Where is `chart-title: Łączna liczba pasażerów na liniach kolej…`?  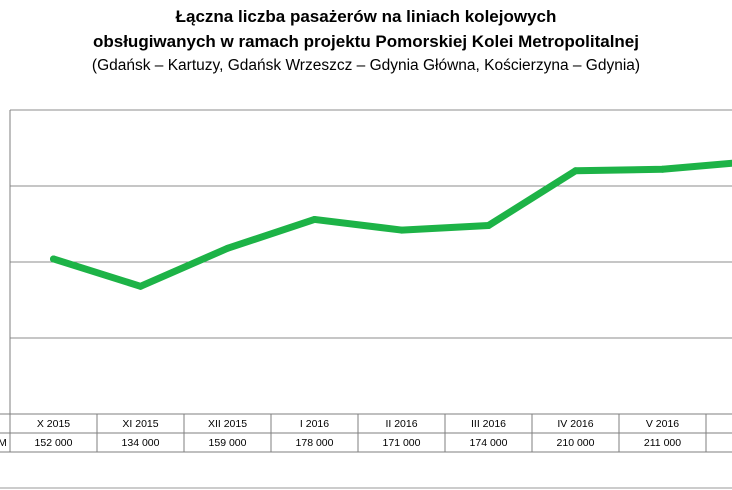 chart-title: Łączna liczba pasażerów na liniach kolej… is located at coordinates (366, 16).